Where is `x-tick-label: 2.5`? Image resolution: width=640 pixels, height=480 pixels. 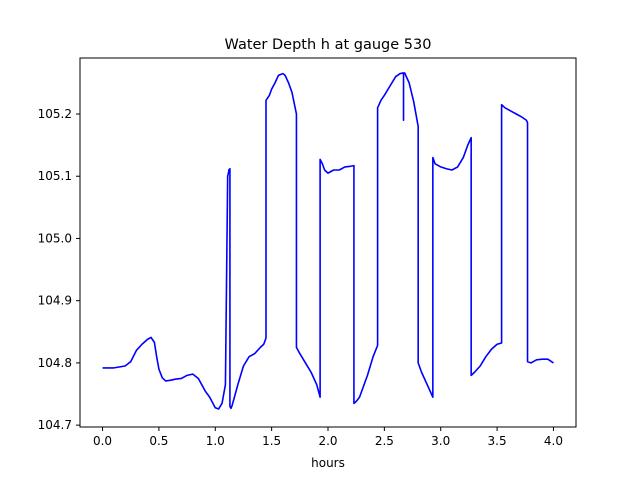 x-tick-label: 2.5 is located at coordinates (384, 441).